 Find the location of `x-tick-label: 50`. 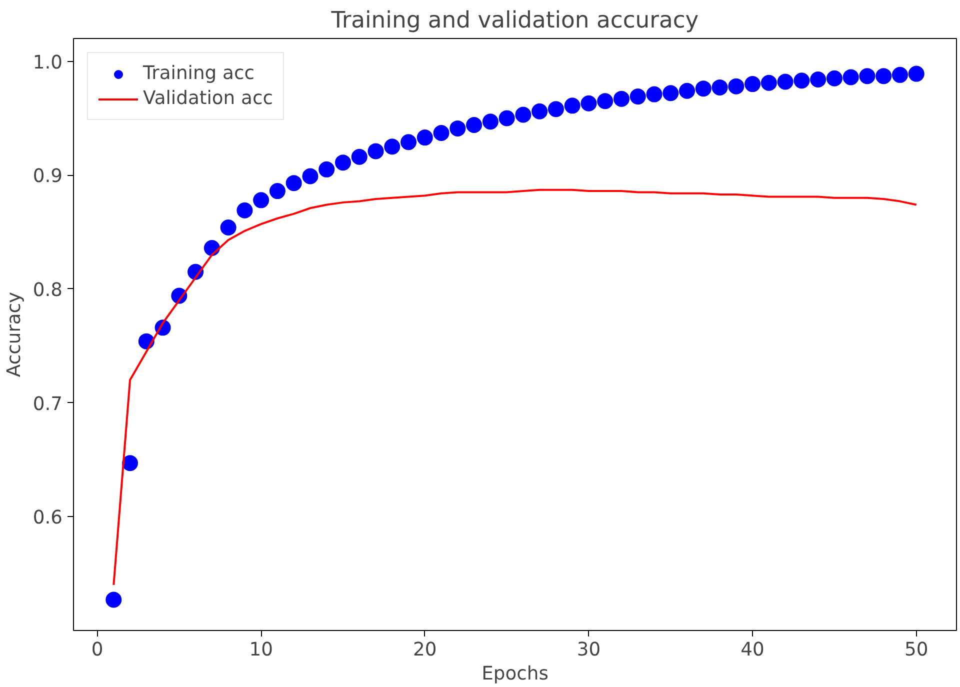

x-tick-label: 50 is located at coordinates (916, 650).